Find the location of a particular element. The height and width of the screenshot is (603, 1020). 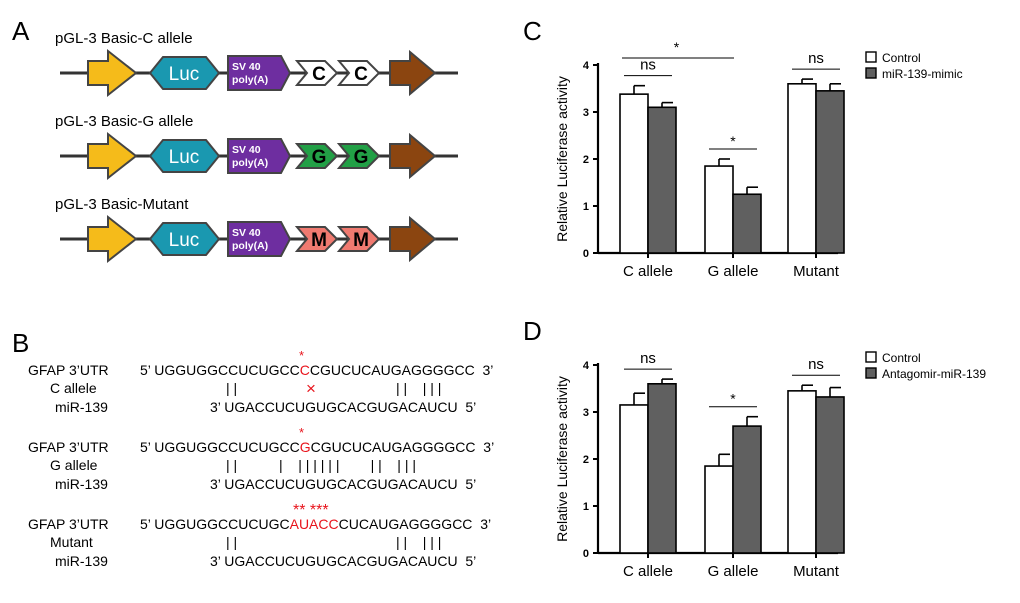

allele-label: G allele is located at coordinates (74, 465).